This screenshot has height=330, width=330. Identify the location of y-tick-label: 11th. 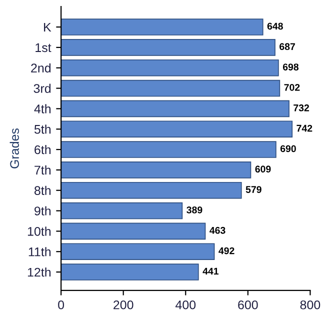
(39, 251).